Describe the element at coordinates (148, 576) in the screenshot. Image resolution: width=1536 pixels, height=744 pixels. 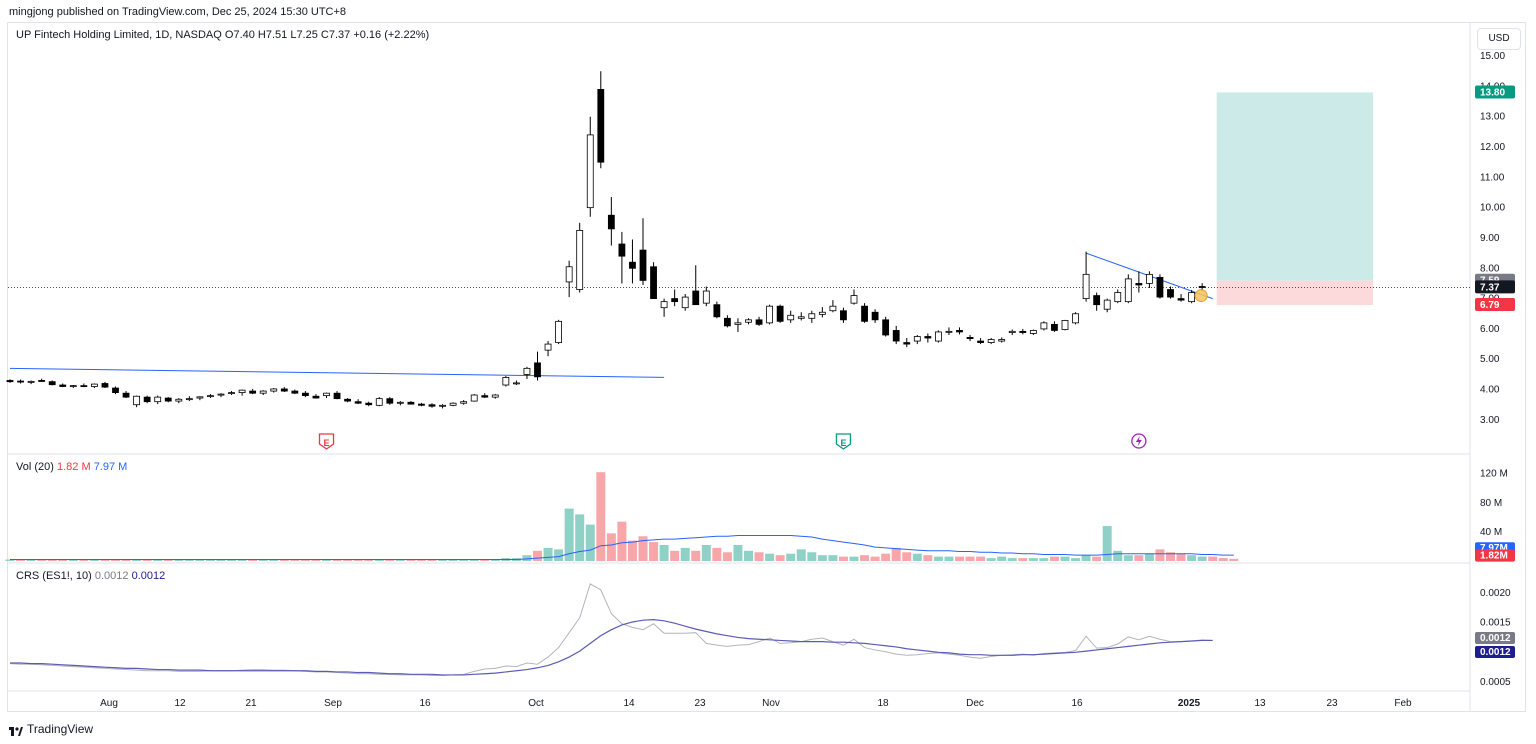
I see `crs-ma-value: 0.0012` at that location.